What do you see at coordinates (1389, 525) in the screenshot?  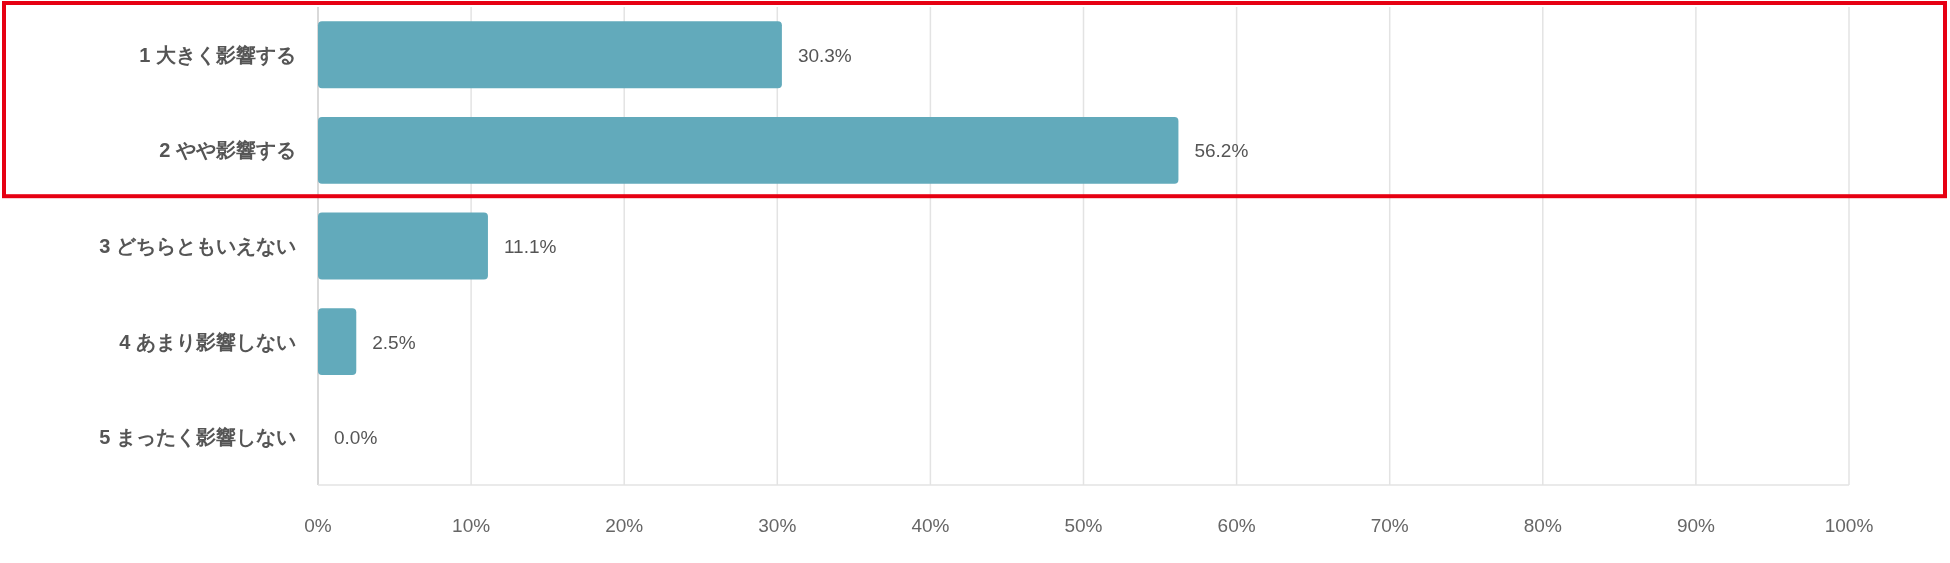 I see `x-tick-label: 70%` at bounding box center [1389, 525].